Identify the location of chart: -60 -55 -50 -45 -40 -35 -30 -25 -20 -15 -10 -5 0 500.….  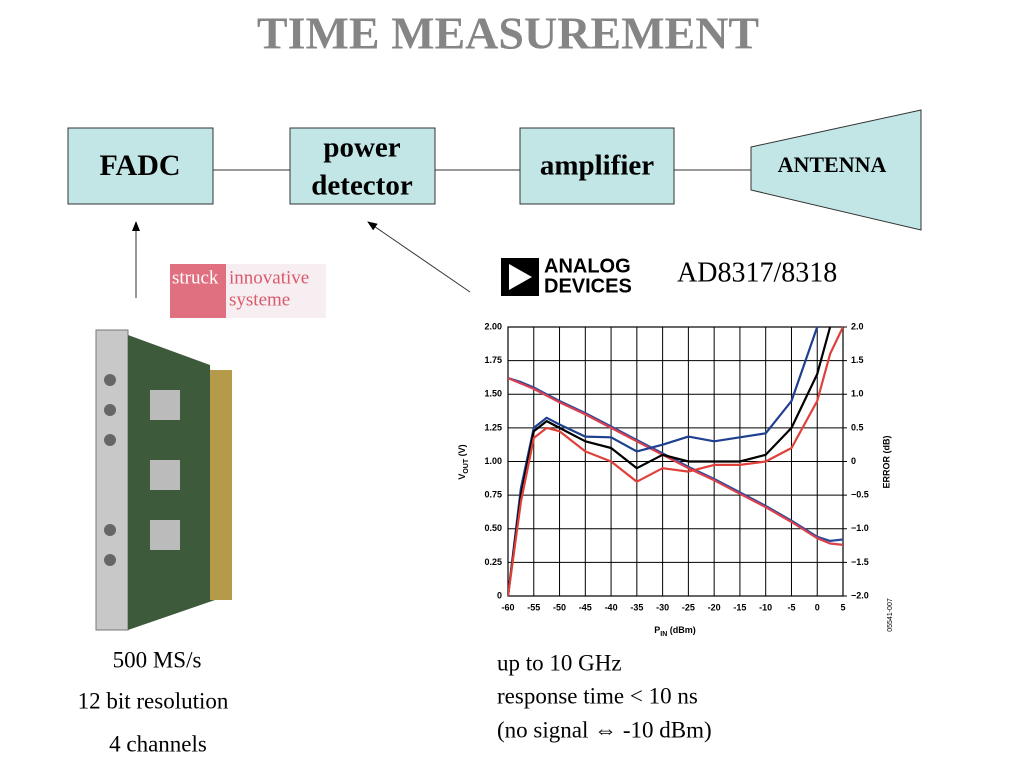
(676, 466).